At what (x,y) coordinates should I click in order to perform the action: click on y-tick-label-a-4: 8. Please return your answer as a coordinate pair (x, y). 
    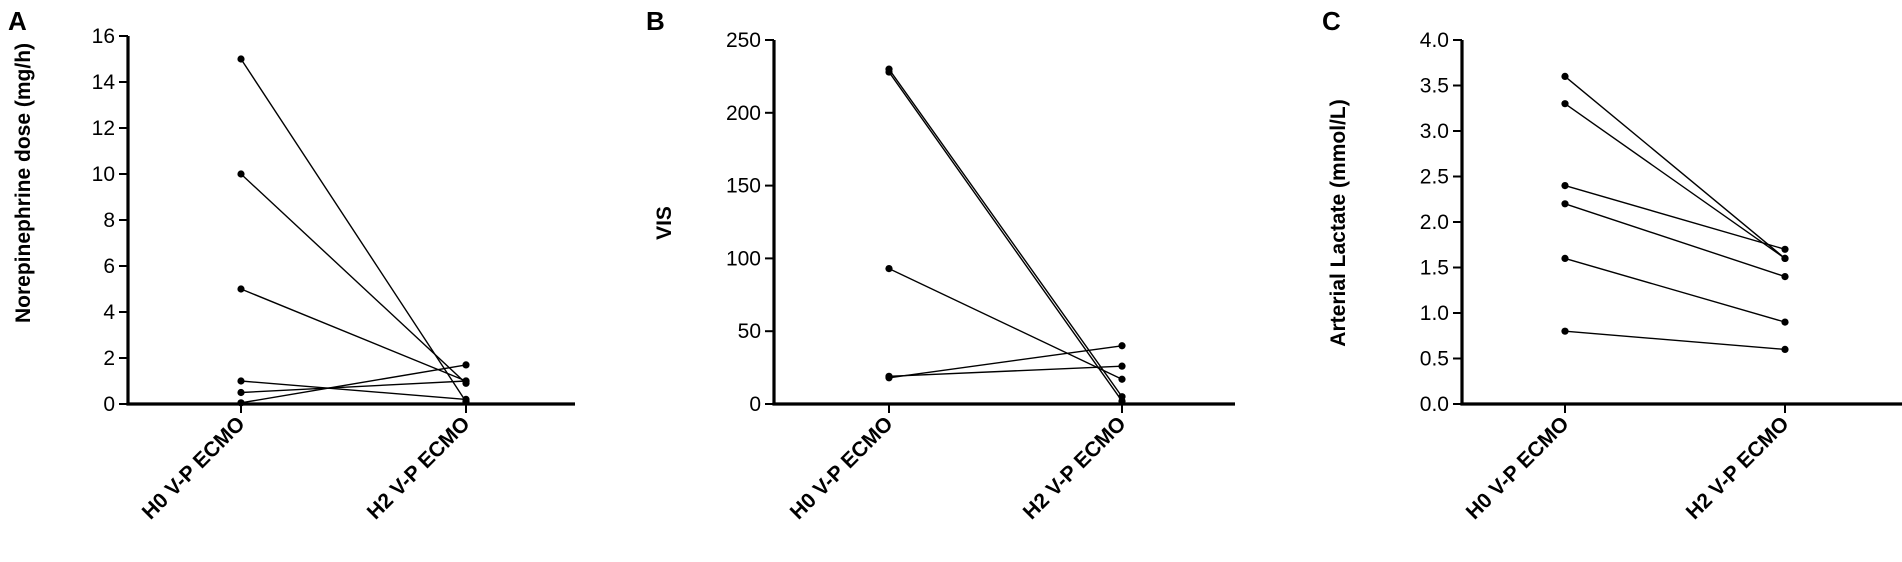
    Looking at the image, I should click on (109, 220).